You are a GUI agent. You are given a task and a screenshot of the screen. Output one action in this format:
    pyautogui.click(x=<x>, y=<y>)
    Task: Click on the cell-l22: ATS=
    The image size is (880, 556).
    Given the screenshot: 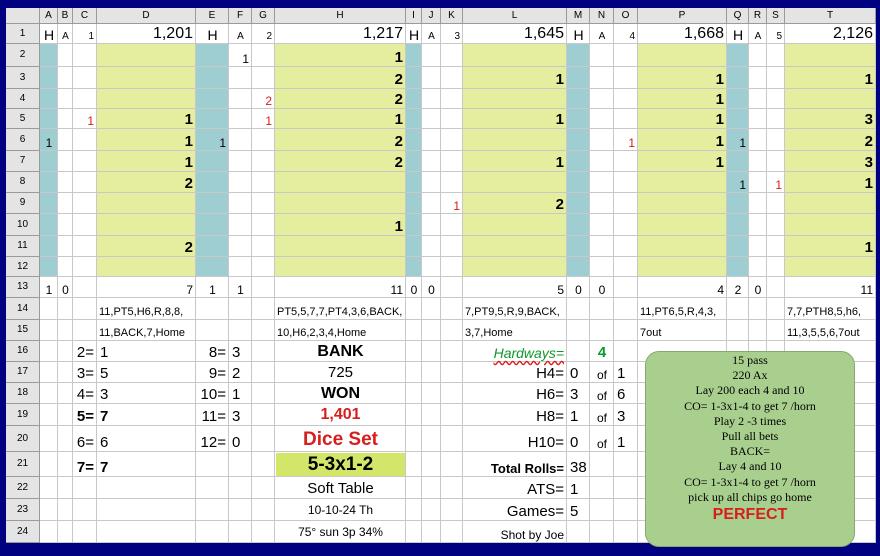 What is the action you would take?
    pyautogui.click(x=545, y=489)
    